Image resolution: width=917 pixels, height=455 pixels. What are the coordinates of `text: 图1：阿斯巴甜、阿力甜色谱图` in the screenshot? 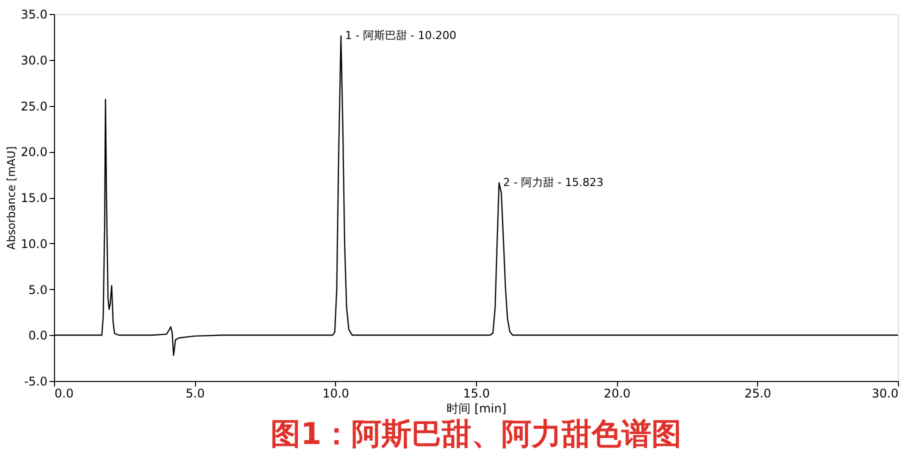 It's located at (476, 434).